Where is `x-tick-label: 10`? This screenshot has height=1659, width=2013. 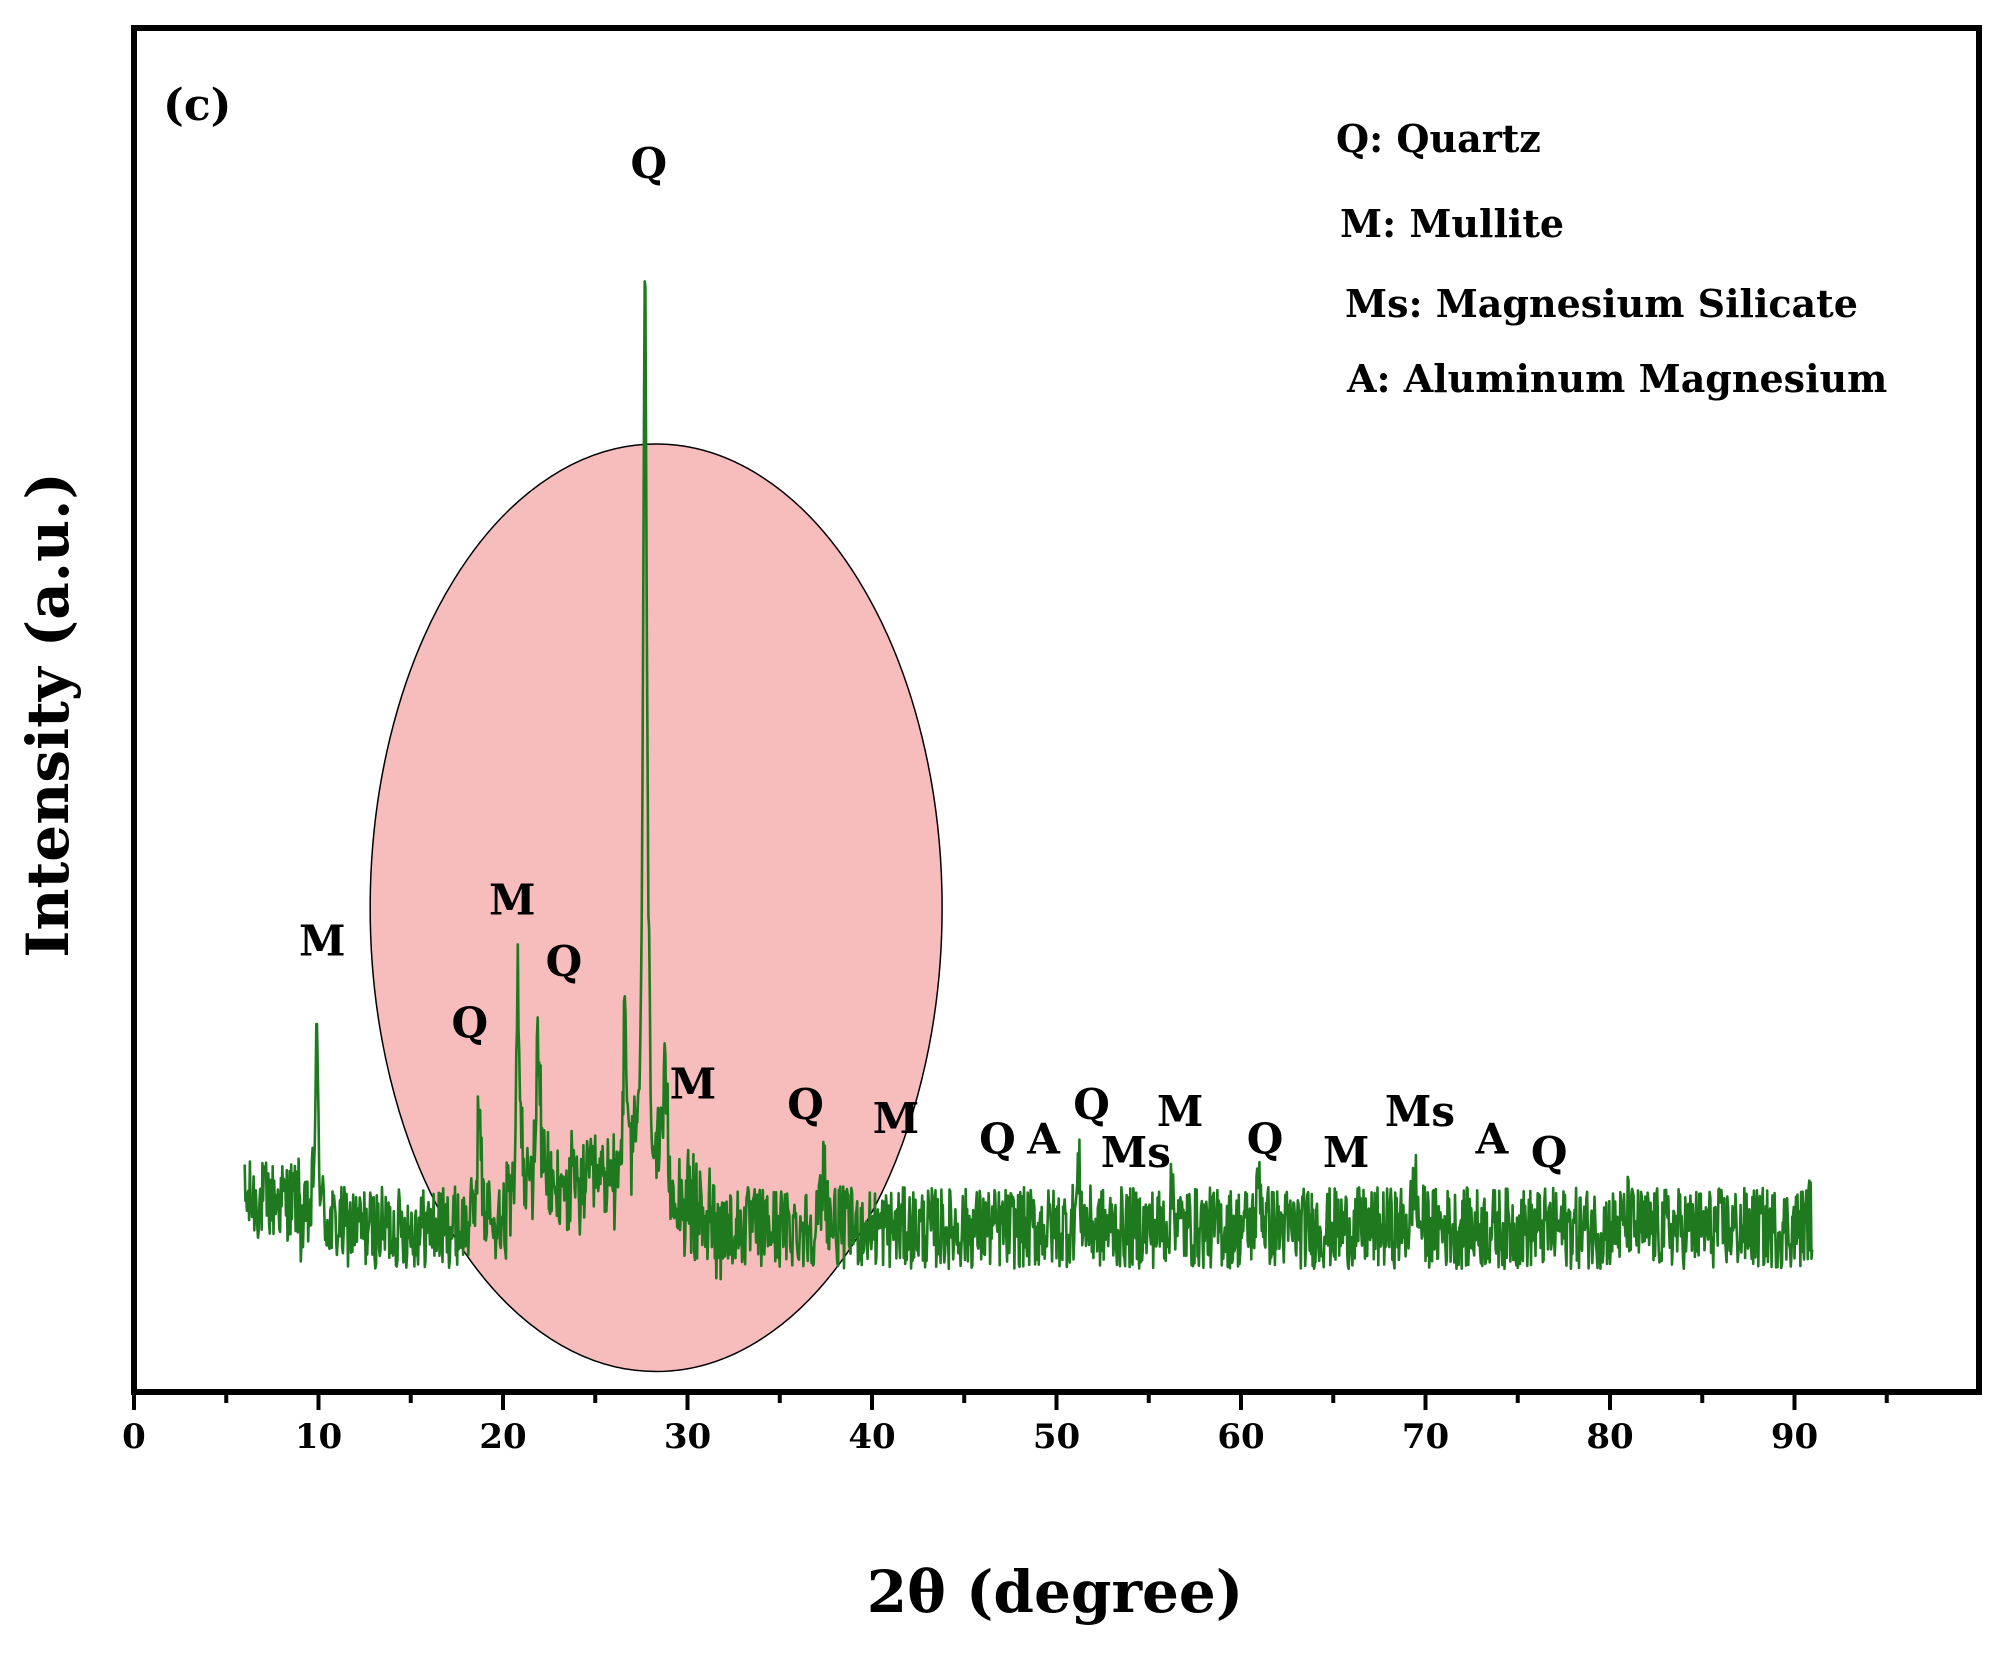 x-tick-label: 10 is located at coordinates (318, 1437).